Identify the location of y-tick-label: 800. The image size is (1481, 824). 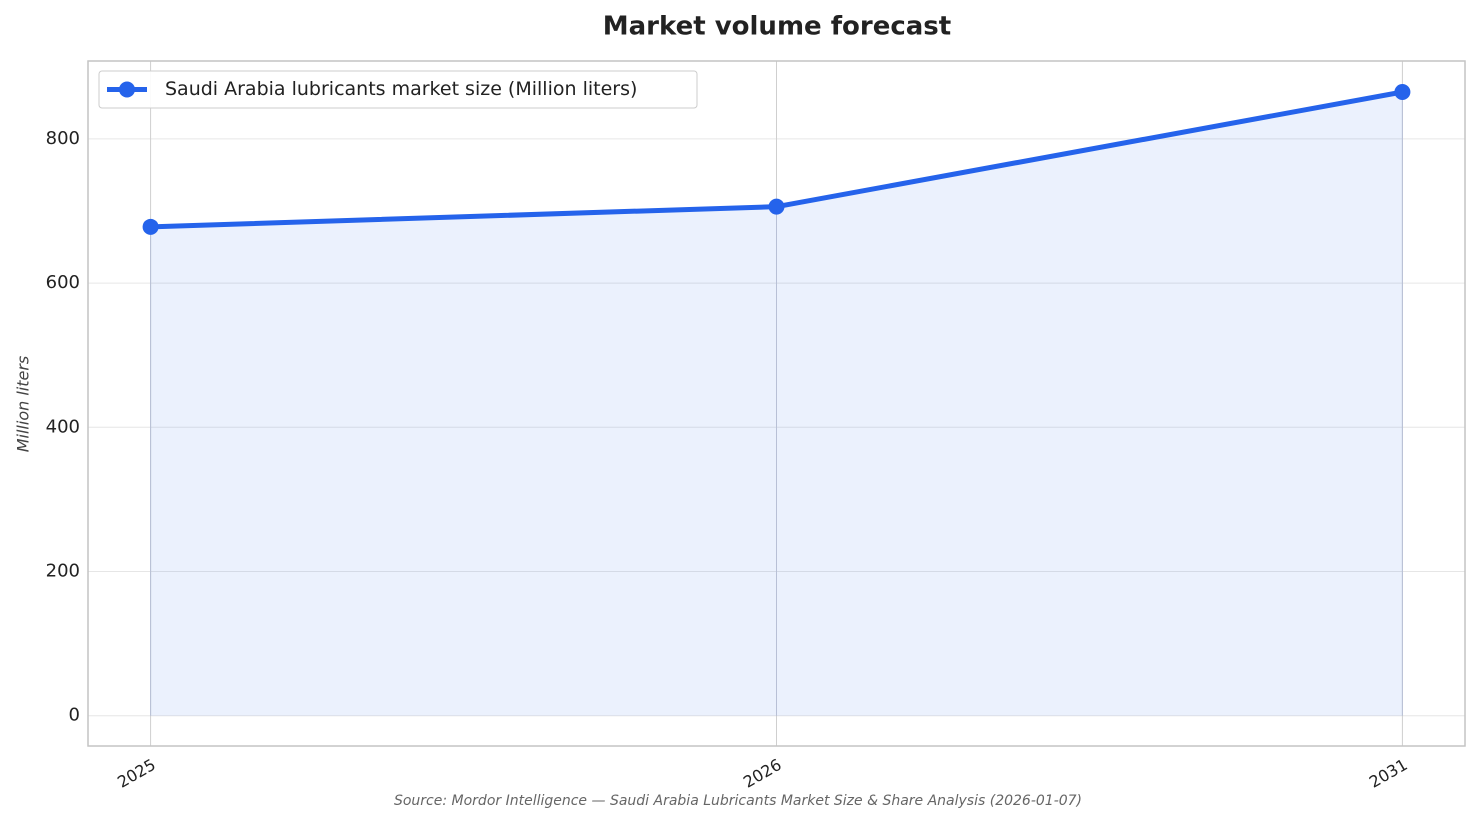
(63, 138).